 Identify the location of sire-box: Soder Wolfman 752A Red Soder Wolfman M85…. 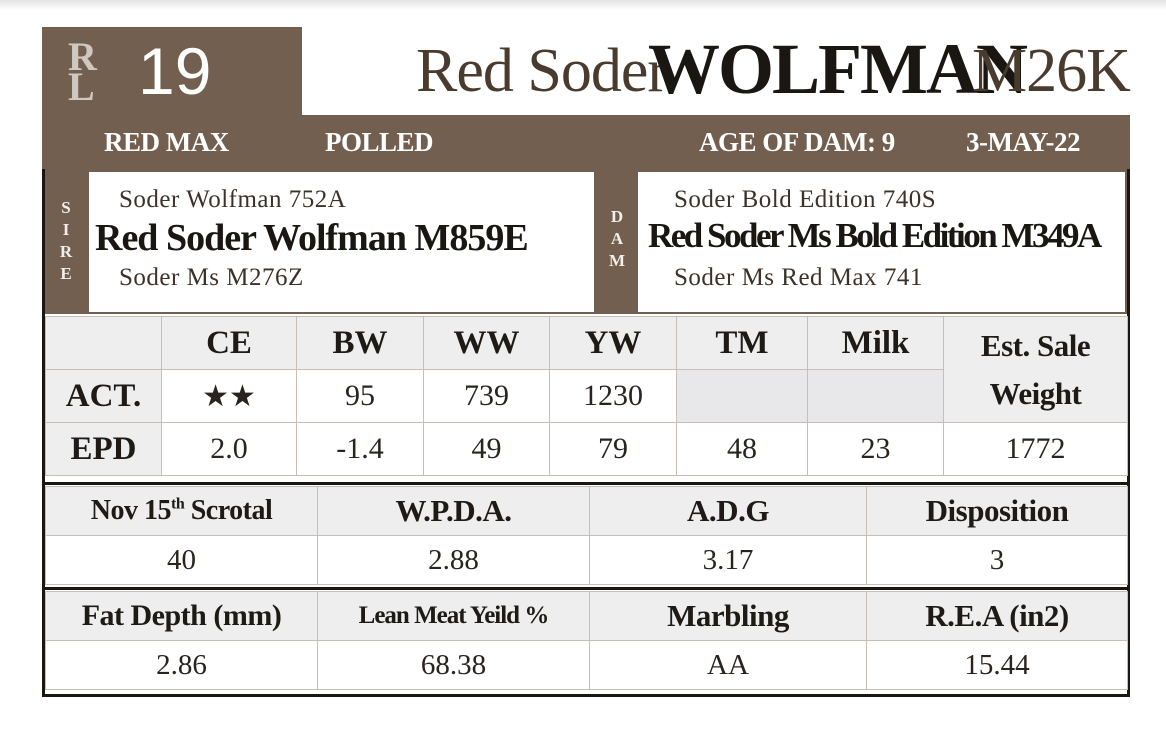
(341, 242).